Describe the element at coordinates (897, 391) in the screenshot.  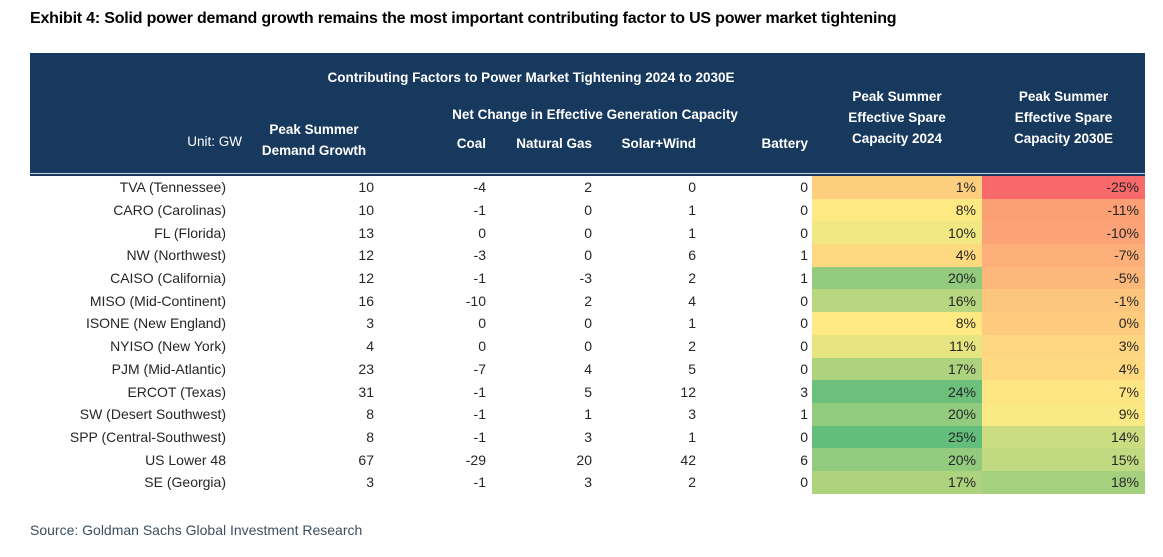
I see `cell-spare-capacity-2024: 24%` at that location.